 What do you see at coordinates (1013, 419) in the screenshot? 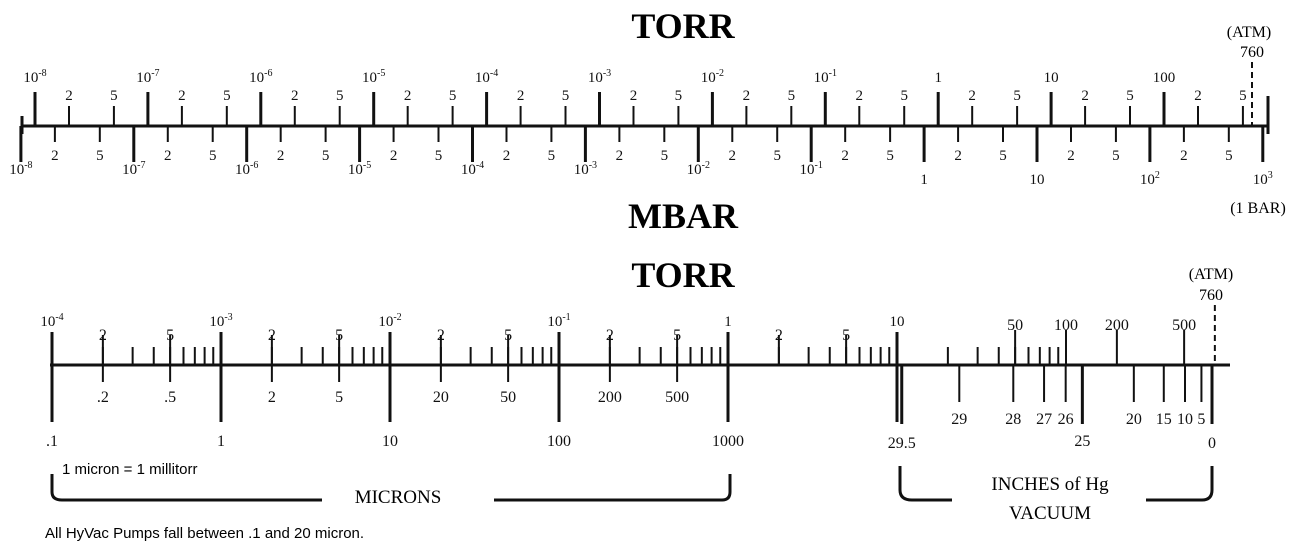
I see `hg-label: 28` at bounding box center [1013, 419].